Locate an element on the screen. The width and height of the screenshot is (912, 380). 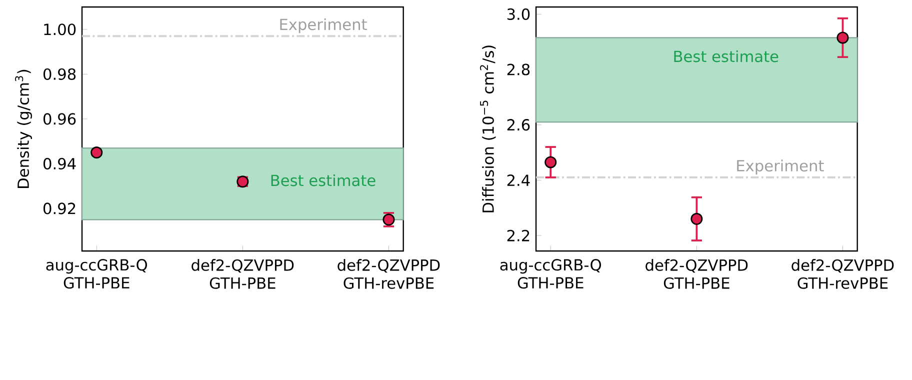
y-tick-label: 2.4 is located at coordinates (518, 180).